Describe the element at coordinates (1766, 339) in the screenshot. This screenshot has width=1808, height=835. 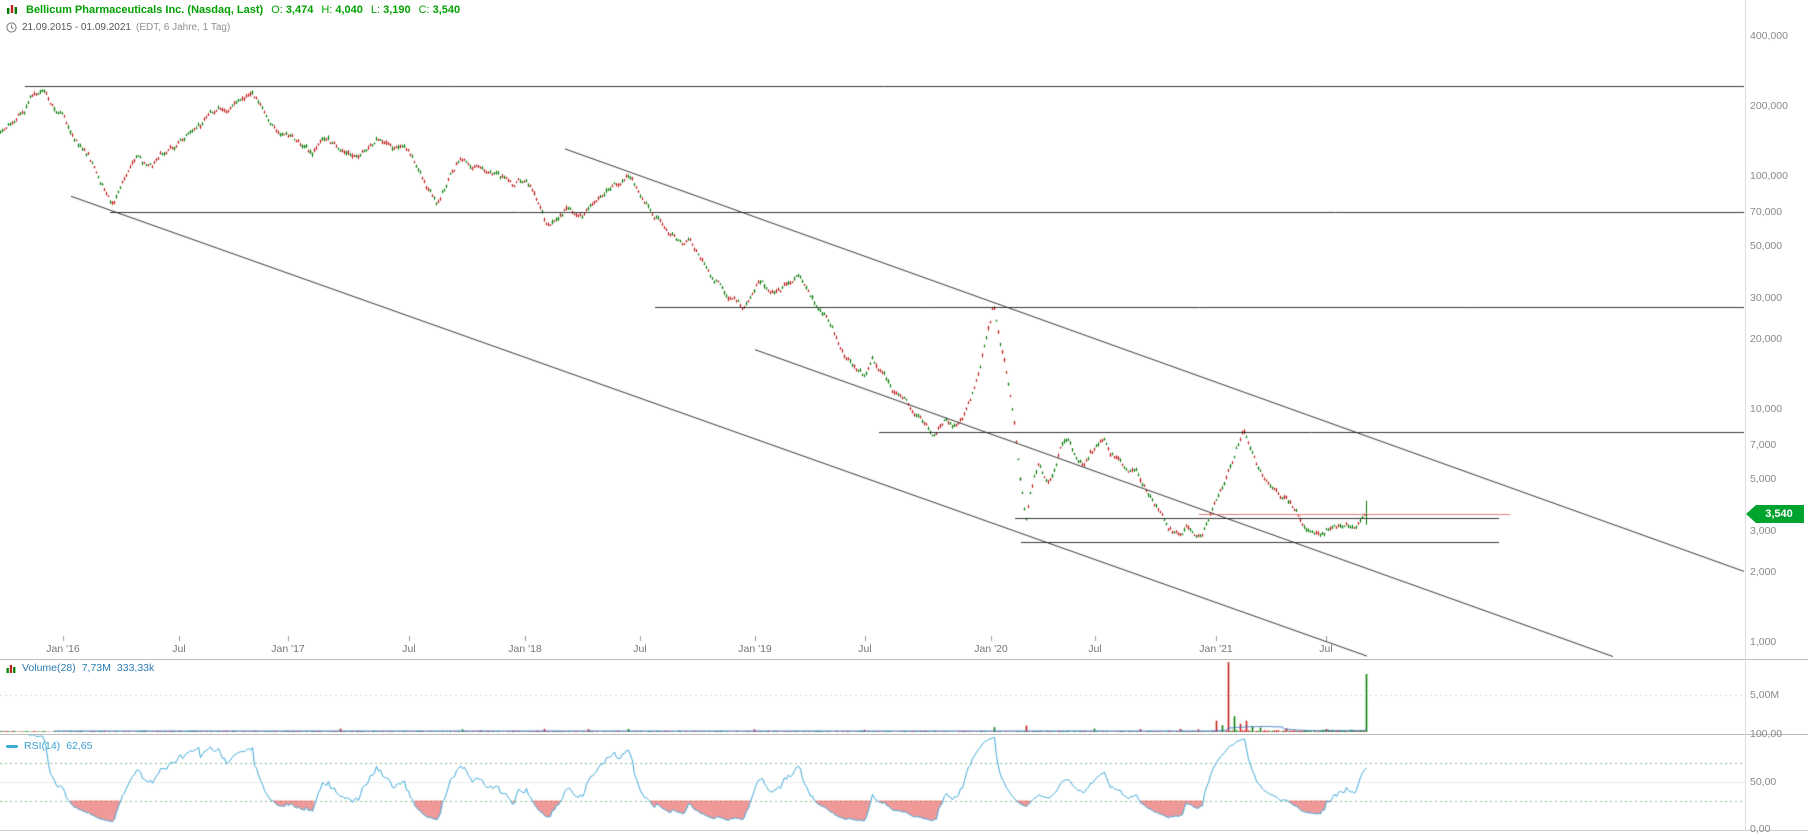
I see `price-tick-label: 20,000` at that location.